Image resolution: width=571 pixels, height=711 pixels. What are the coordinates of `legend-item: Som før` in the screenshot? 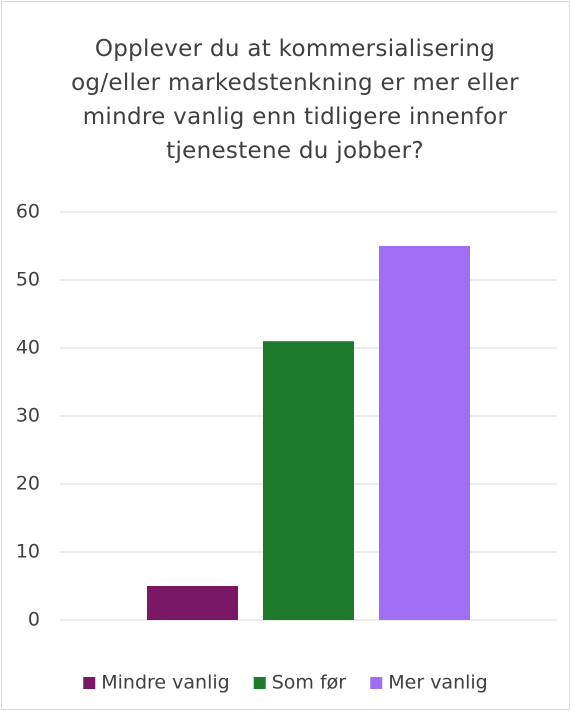 It's located at (300, 683).